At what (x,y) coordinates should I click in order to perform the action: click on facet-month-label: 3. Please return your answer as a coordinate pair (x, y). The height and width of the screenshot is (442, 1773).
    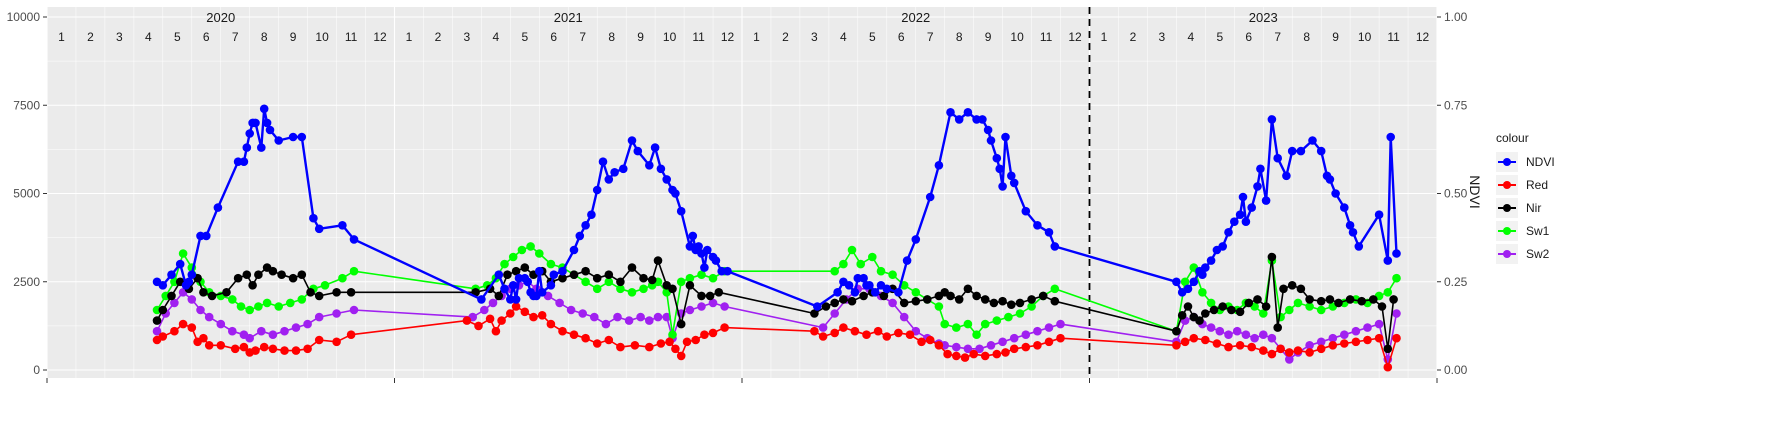
    Looking at the image, I should click on (467, 37).